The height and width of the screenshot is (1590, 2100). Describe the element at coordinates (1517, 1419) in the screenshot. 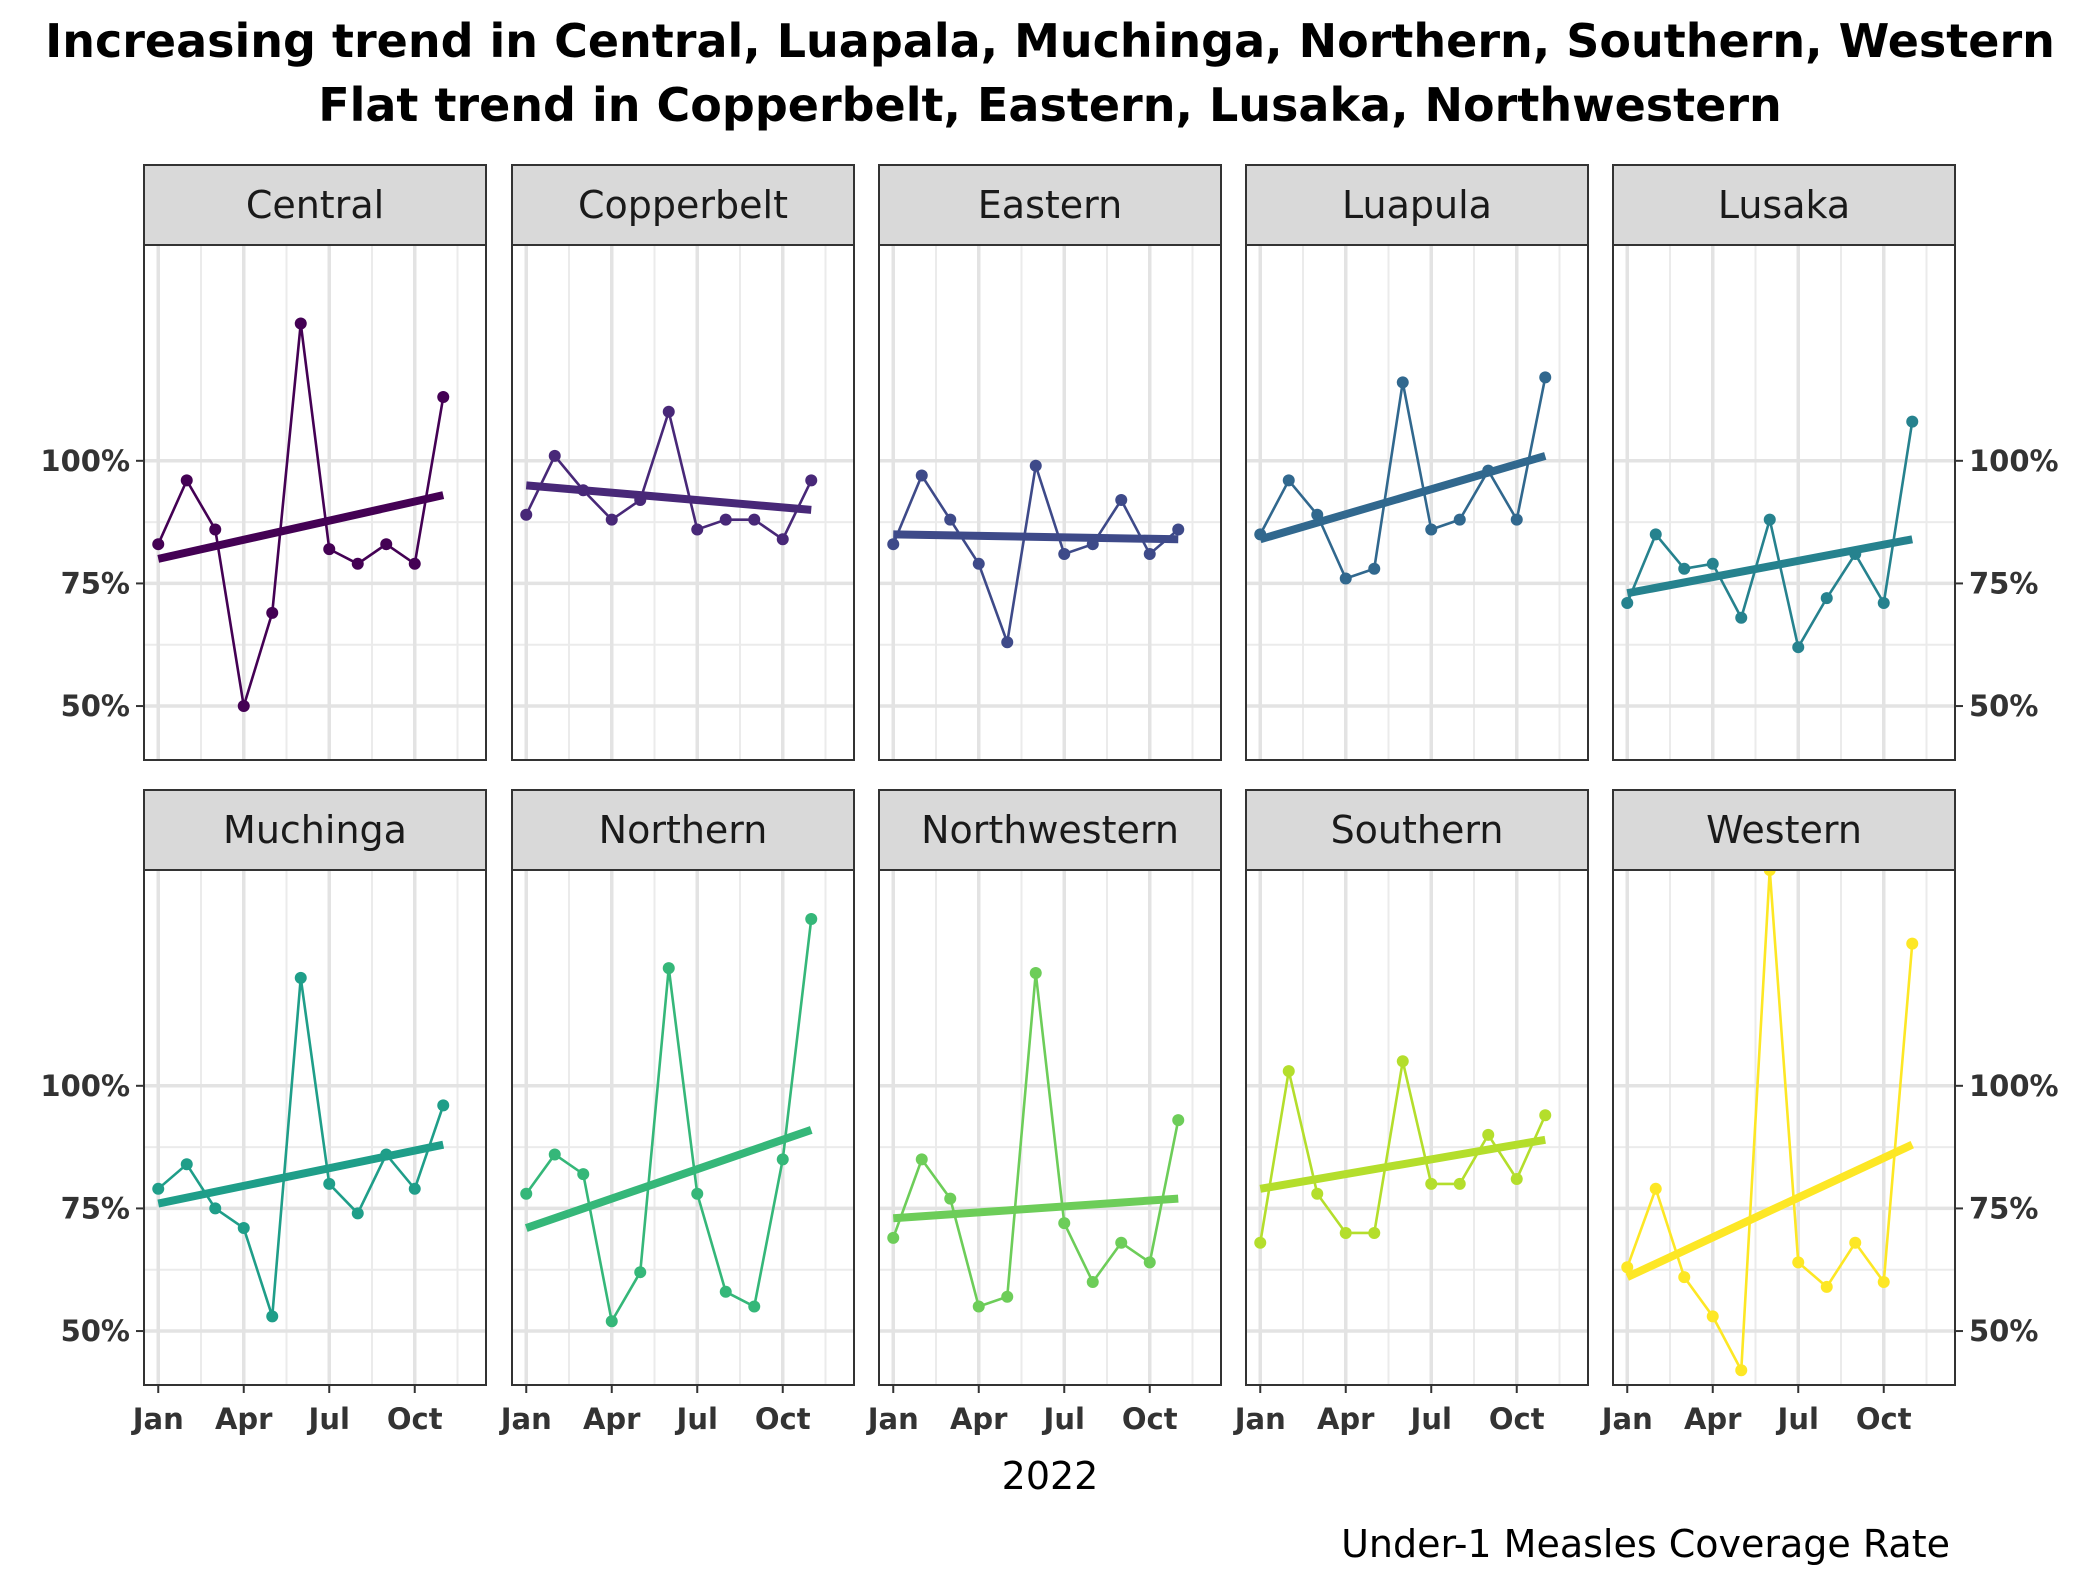

I see `x-tick-label: Oct` at that location.